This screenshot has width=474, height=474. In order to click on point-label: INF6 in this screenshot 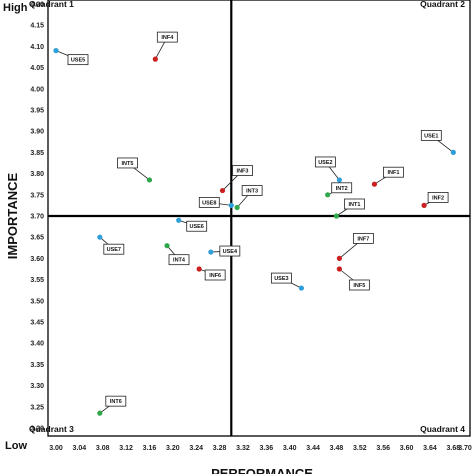, I will do `click(215, 276)`.